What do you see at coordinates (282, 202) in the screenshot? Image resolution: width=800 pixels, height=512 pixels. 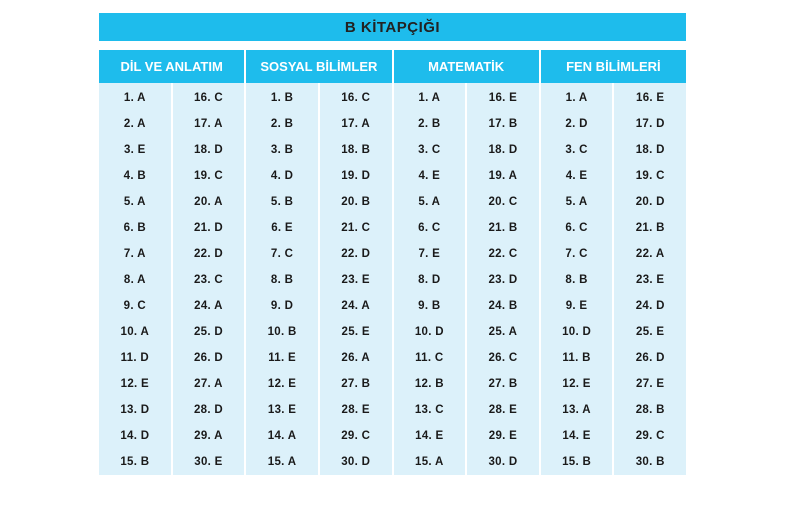 I see `answer-cell: 5. B` at bounding box center [282, 202].